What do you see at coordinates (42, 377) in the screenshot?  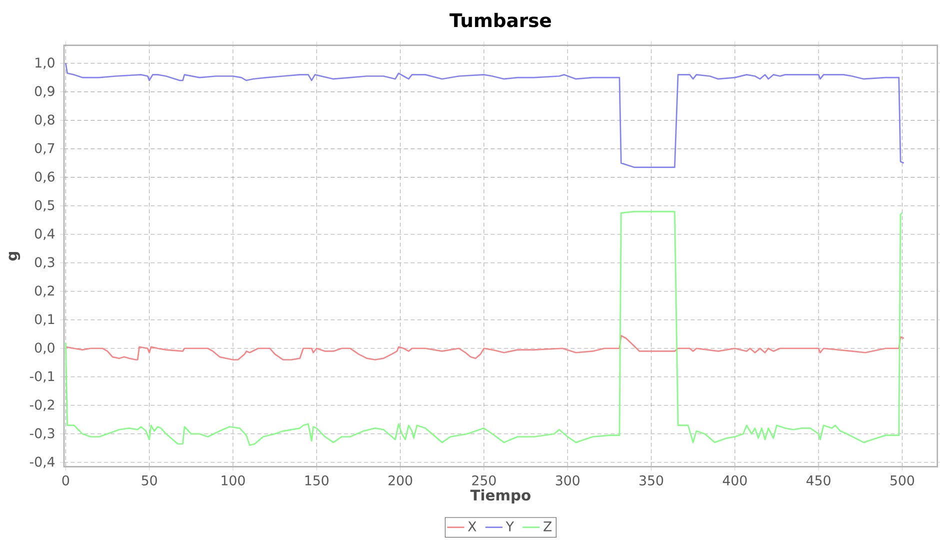 I see `y-tick-label: -0,1` at bounding box center [42, 377].